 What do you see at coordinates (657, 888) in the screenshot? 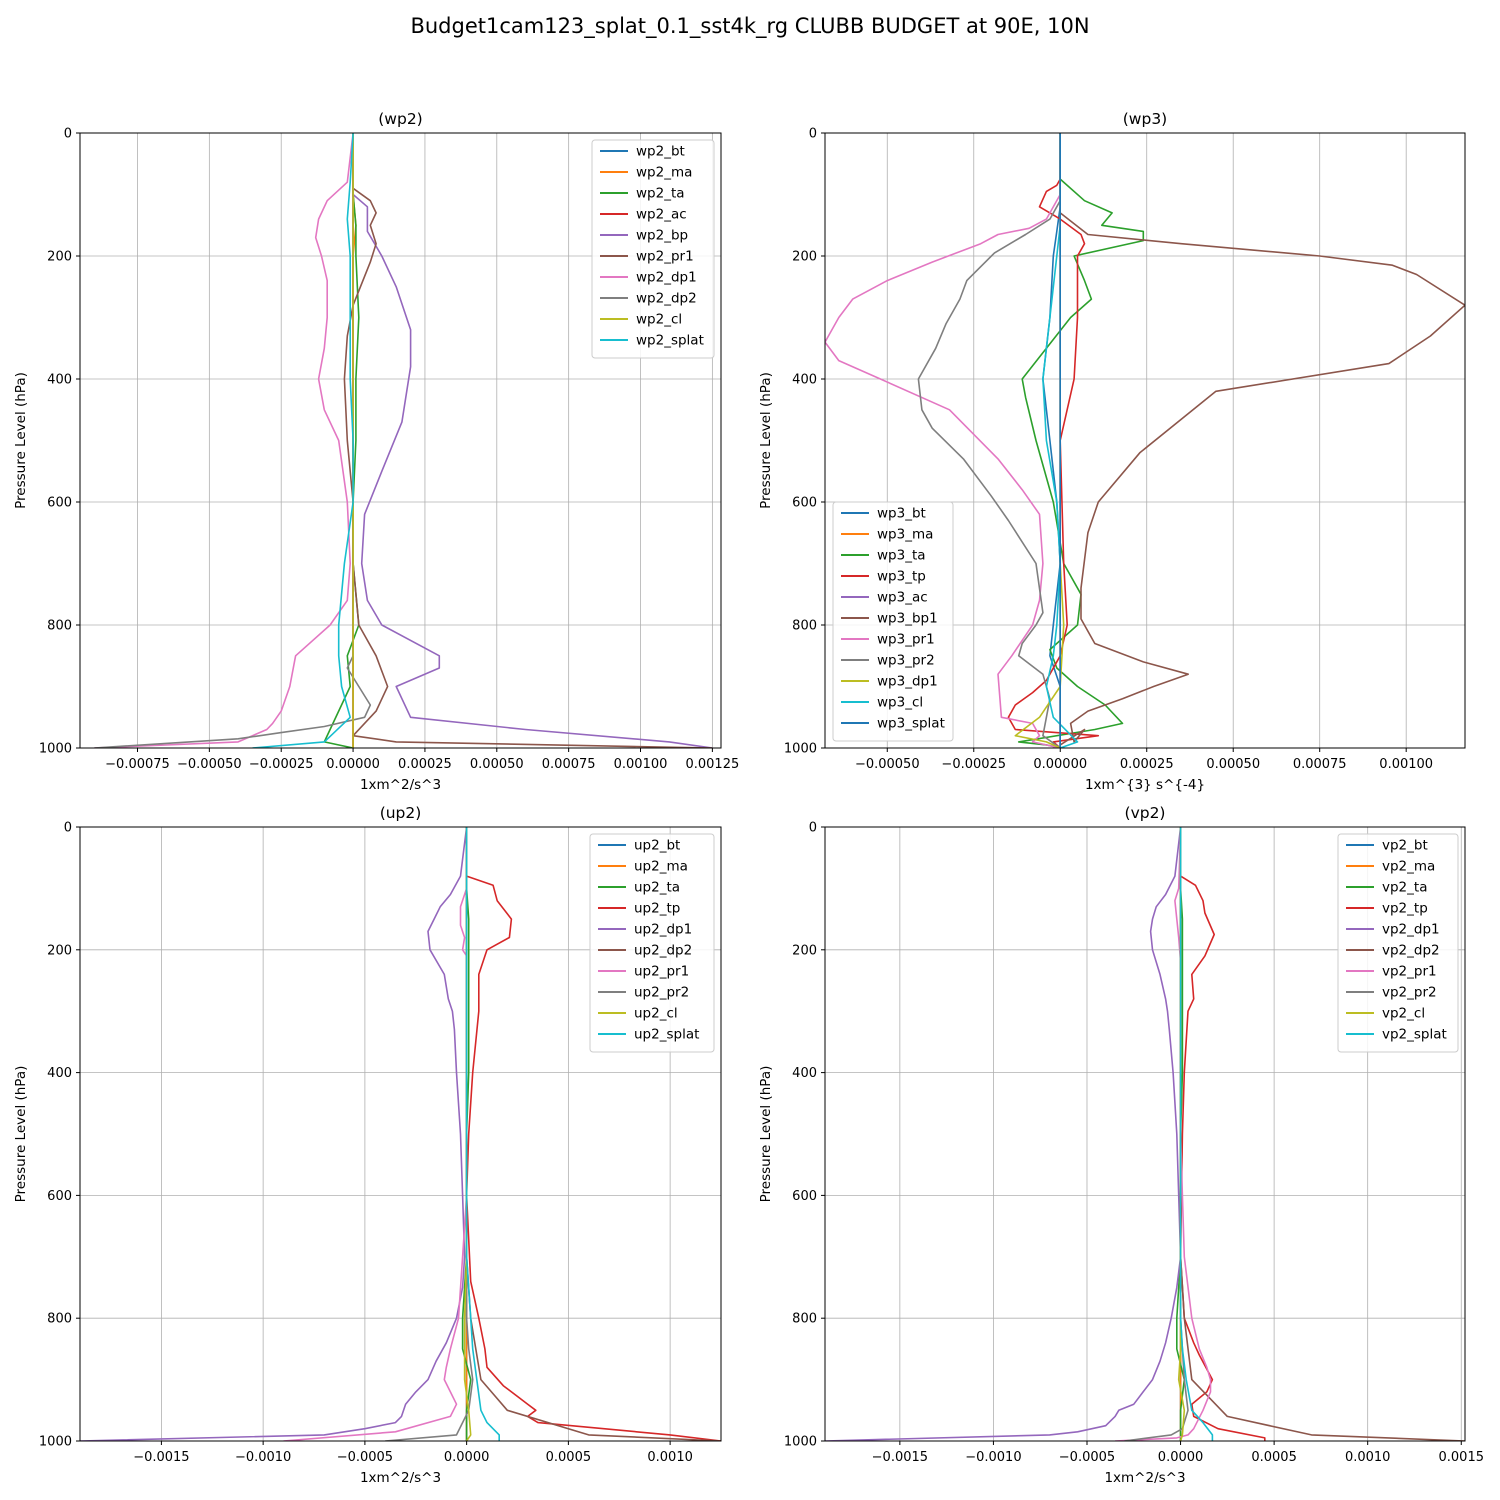
I see `legend-label-up2_ta: up2_ta` at bounding box center [657, 888].